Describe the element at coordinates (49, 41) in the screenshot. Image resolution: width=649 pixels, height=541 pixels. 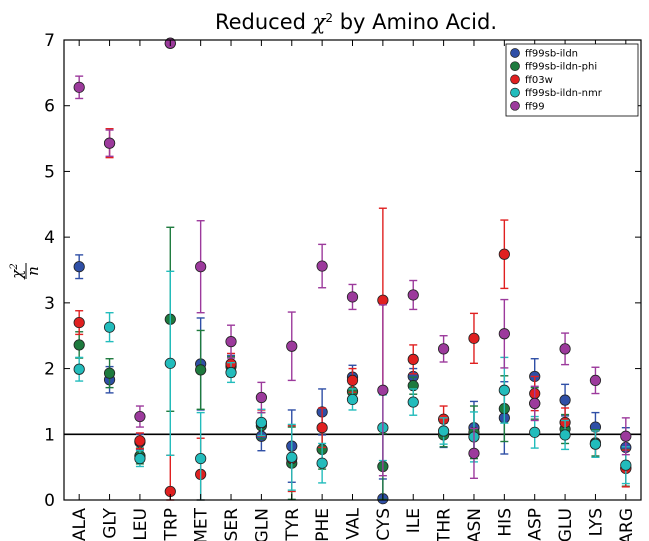
I see `y-tick-label: 7` at that location.